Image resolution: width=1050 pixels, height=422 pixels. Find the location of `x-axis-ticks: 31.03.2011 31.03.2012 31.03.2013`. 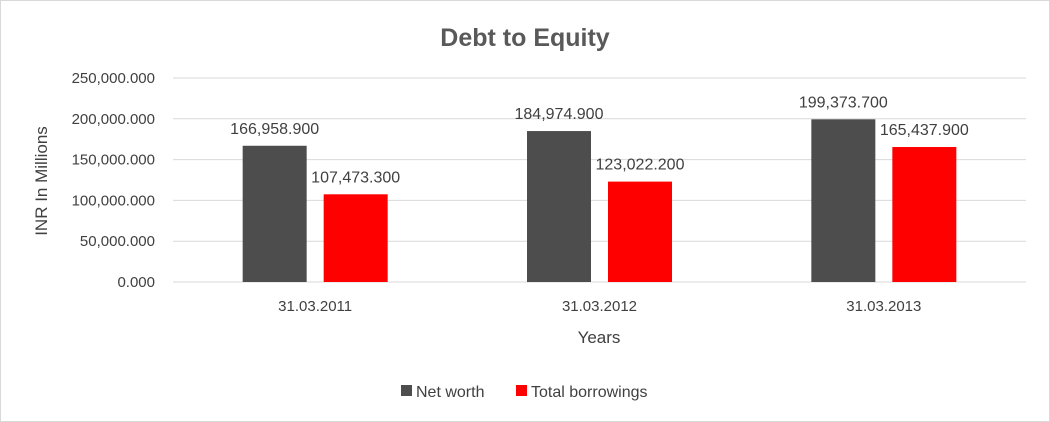

x-axis-ticks: 31.03.2011 31.03.2012 31.03.2013 is located at coordinates (599, 306).